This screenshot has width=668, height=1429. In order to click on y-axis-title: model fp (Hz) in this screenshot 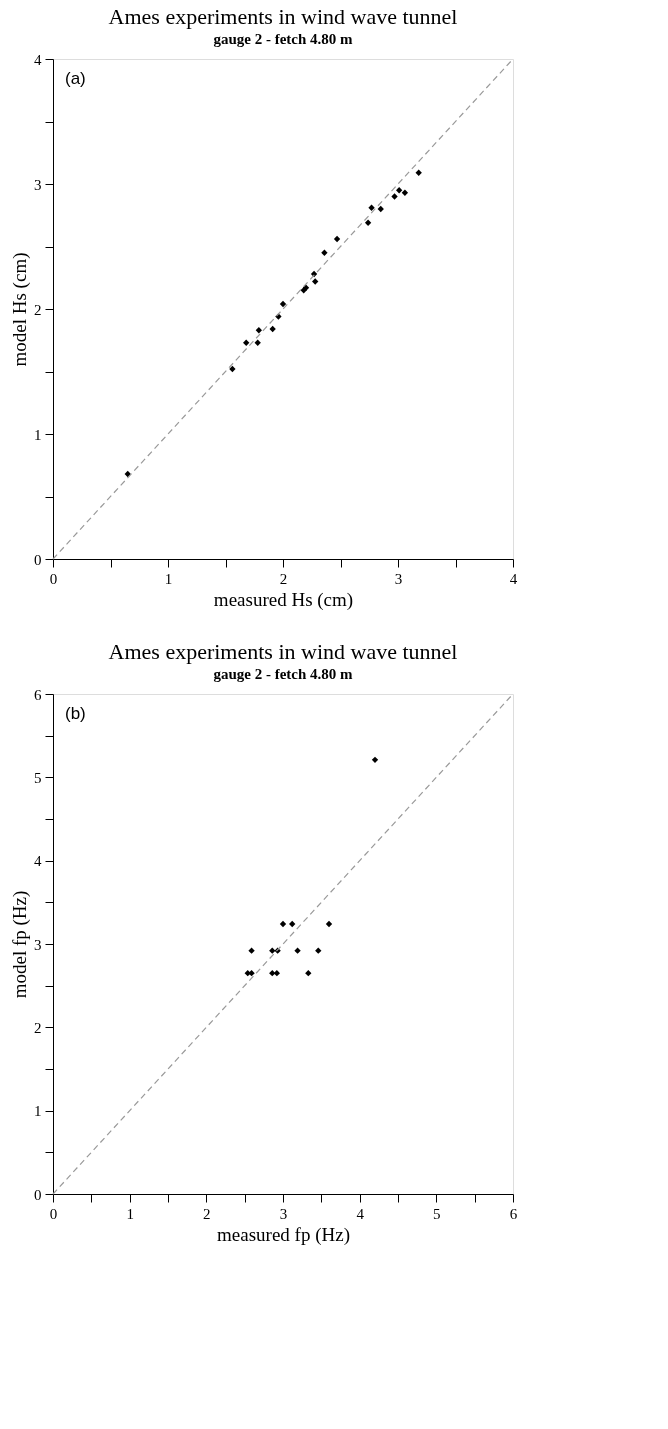, I will do `click(20, 944)`.